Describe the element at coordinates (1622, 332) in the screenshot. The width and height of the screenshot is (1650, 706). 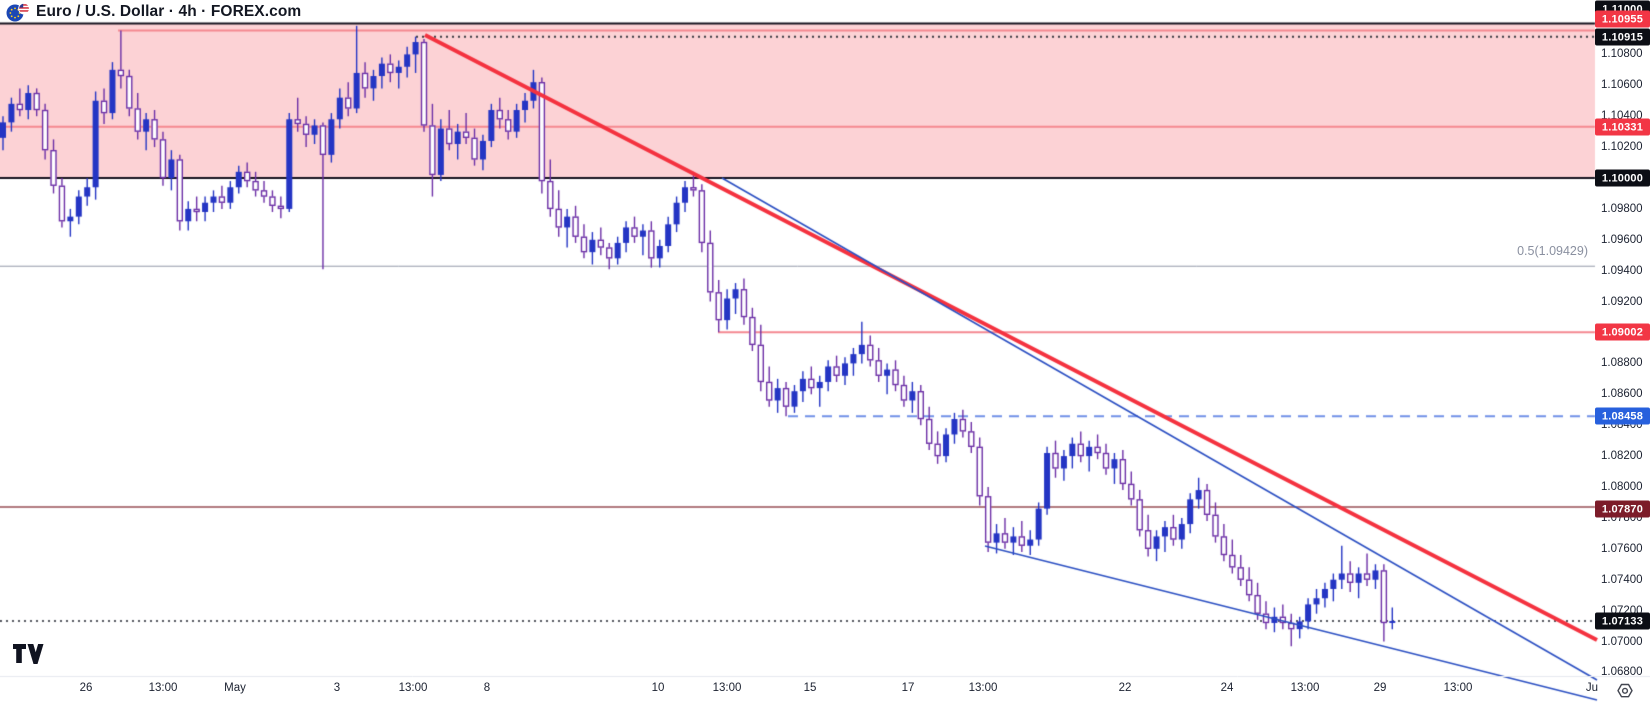
I see `price-level-badge: 1.09002` at that location.